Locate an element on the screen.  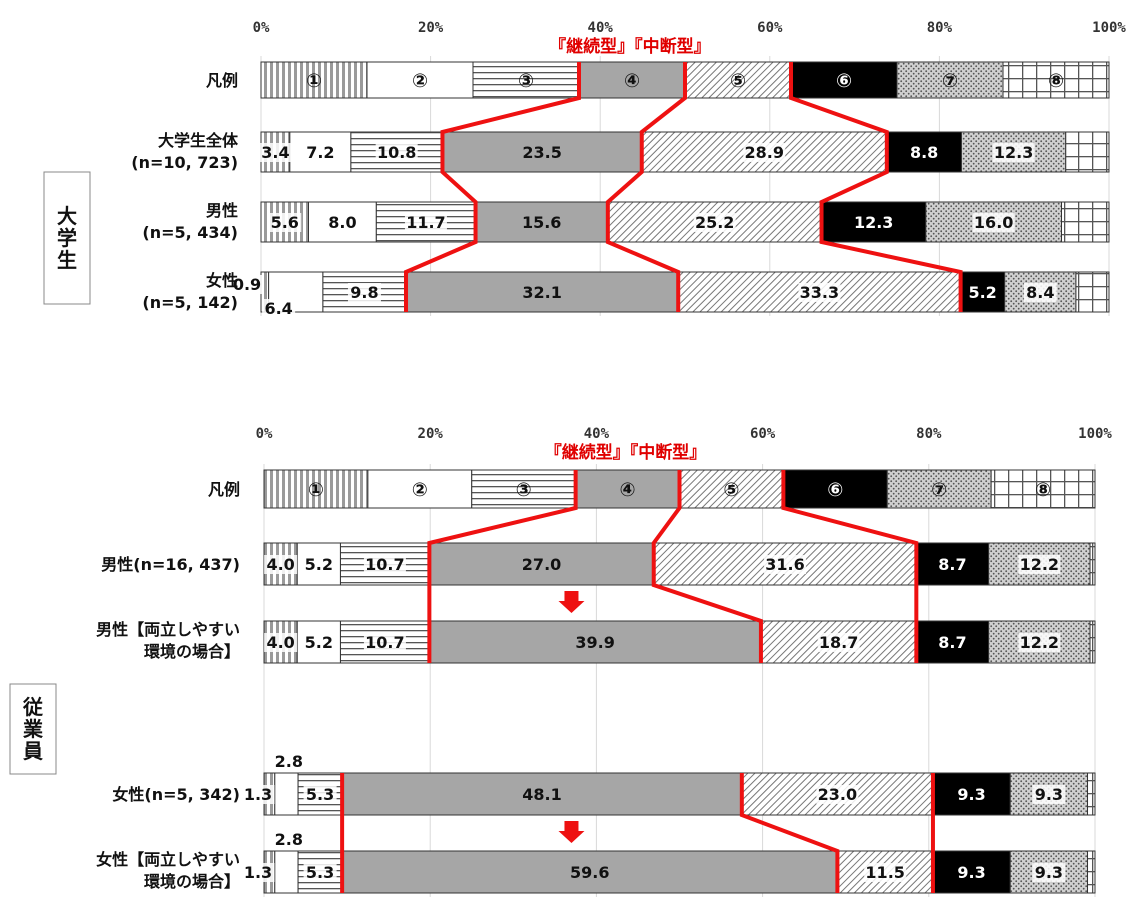
data-label: 10.7 is located at coordinates (384, 564).